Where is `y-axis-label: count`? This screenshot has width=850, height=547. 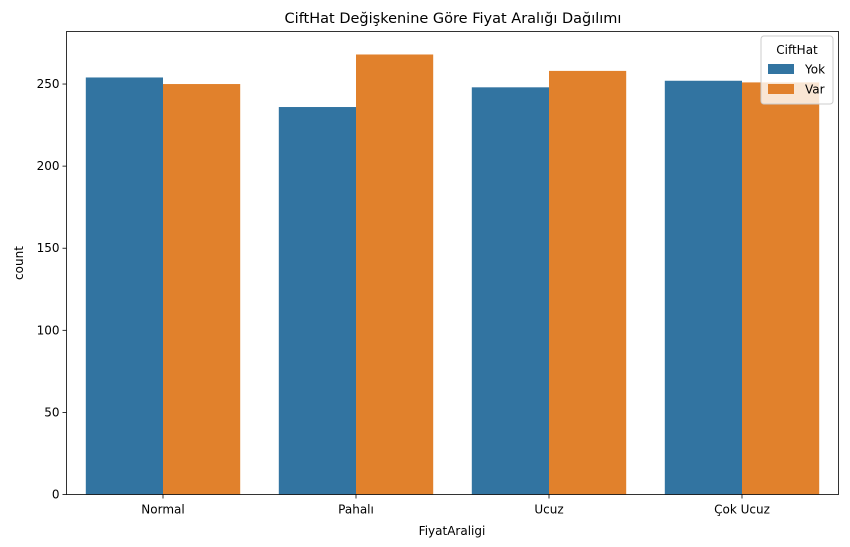
y-axis-label: count is located at coordinates (19, 263).